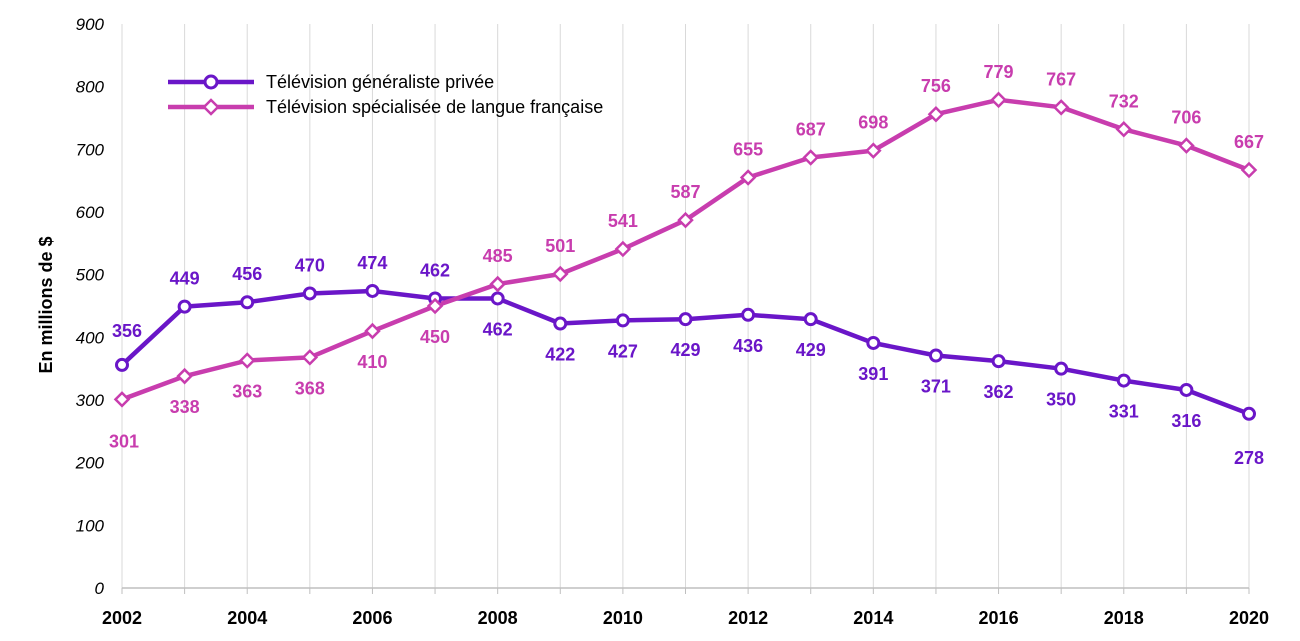  What do you see at coordinates (372, 618) in the screenshot?
I see `x-tick-label: 2006` at bounding box center [372, 618].